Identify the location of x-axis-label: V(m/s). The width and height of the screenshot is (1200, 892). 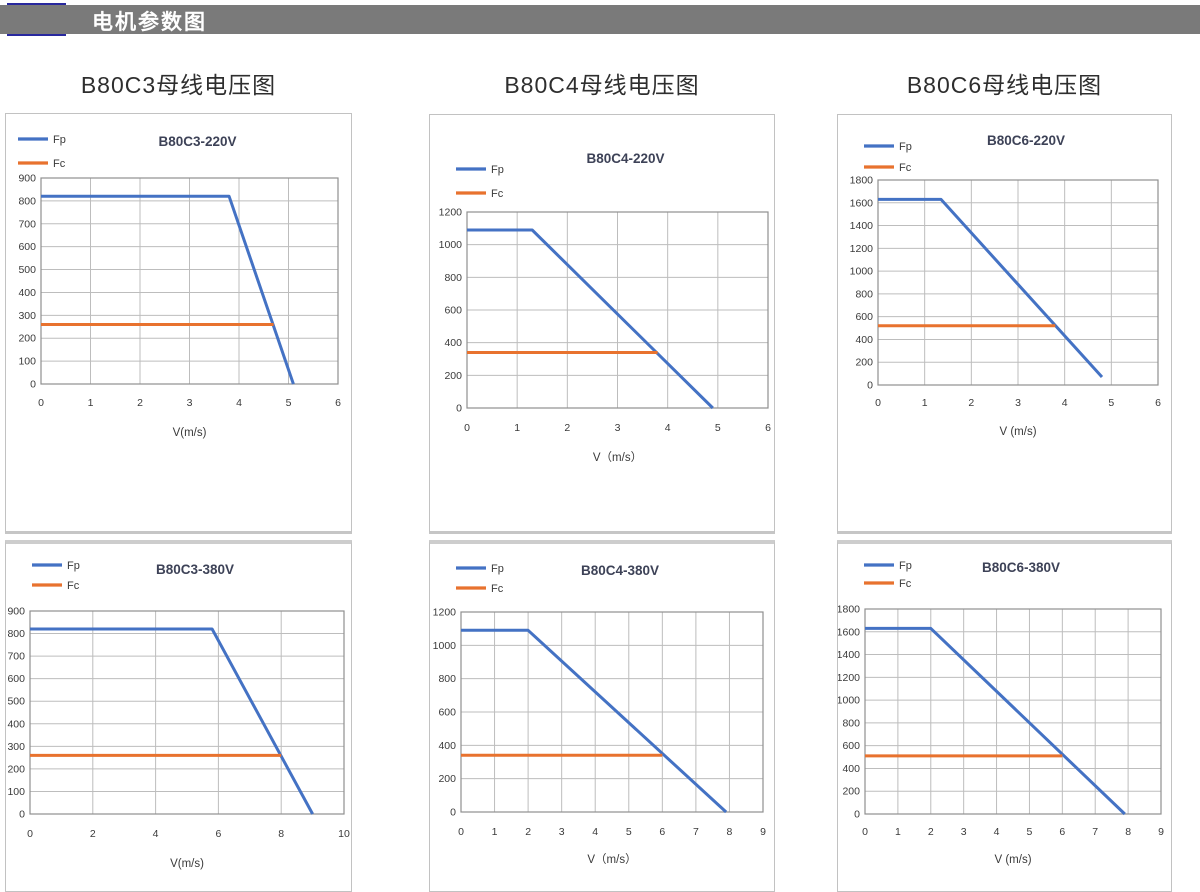
(187, 864).